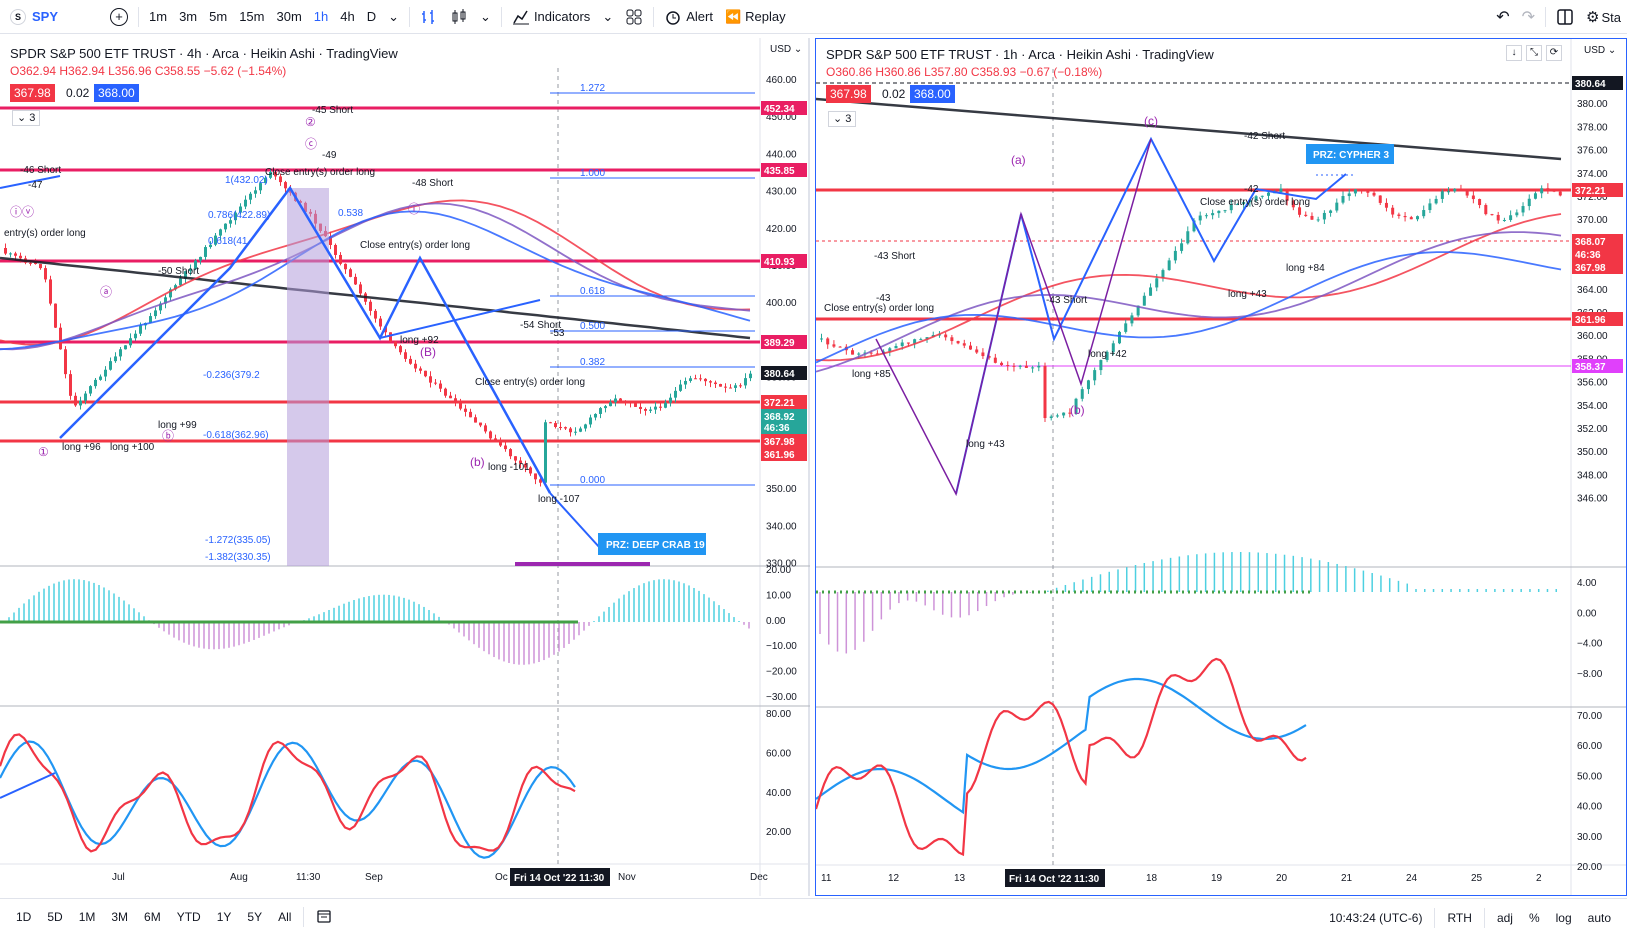  Describe the element at coordinates (1554, 53) in the screenshot. I see `refresh-icon: ⟳` at that location.